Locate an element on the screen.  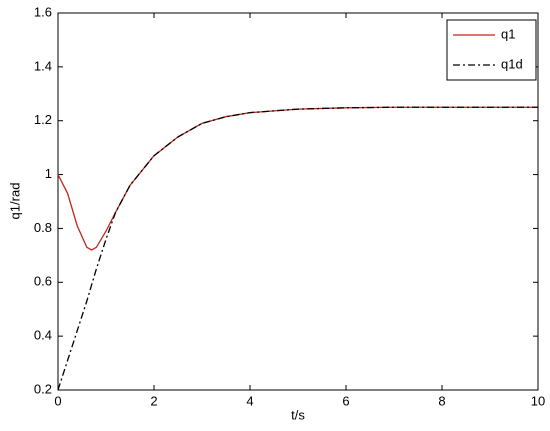
y-tick-label: 1 is located at coordinates (48, 173).